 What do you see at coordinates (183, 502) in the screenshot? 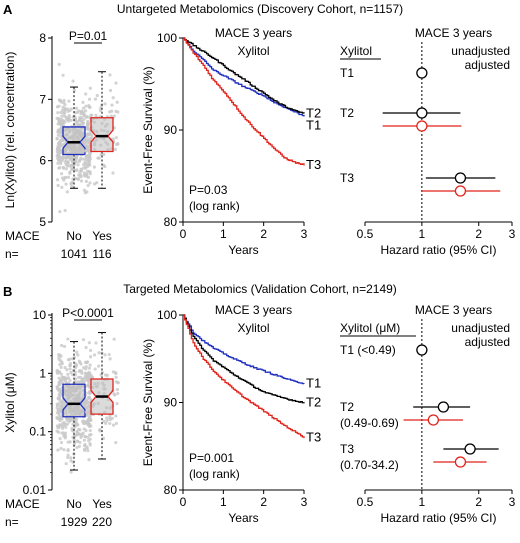
I see `km-x-tick-label: 0` at bounding box center [183, 502].